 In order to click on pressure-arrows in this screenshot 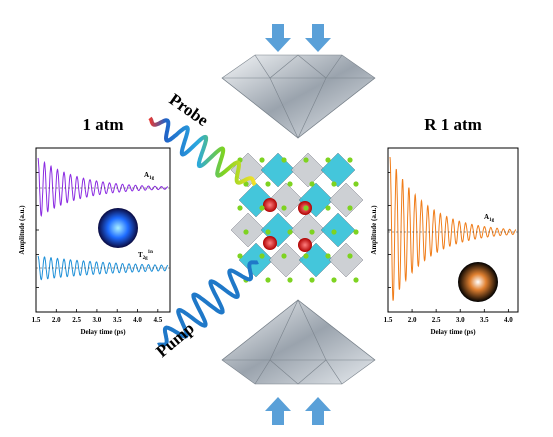, I will do `click(298, 224)`.